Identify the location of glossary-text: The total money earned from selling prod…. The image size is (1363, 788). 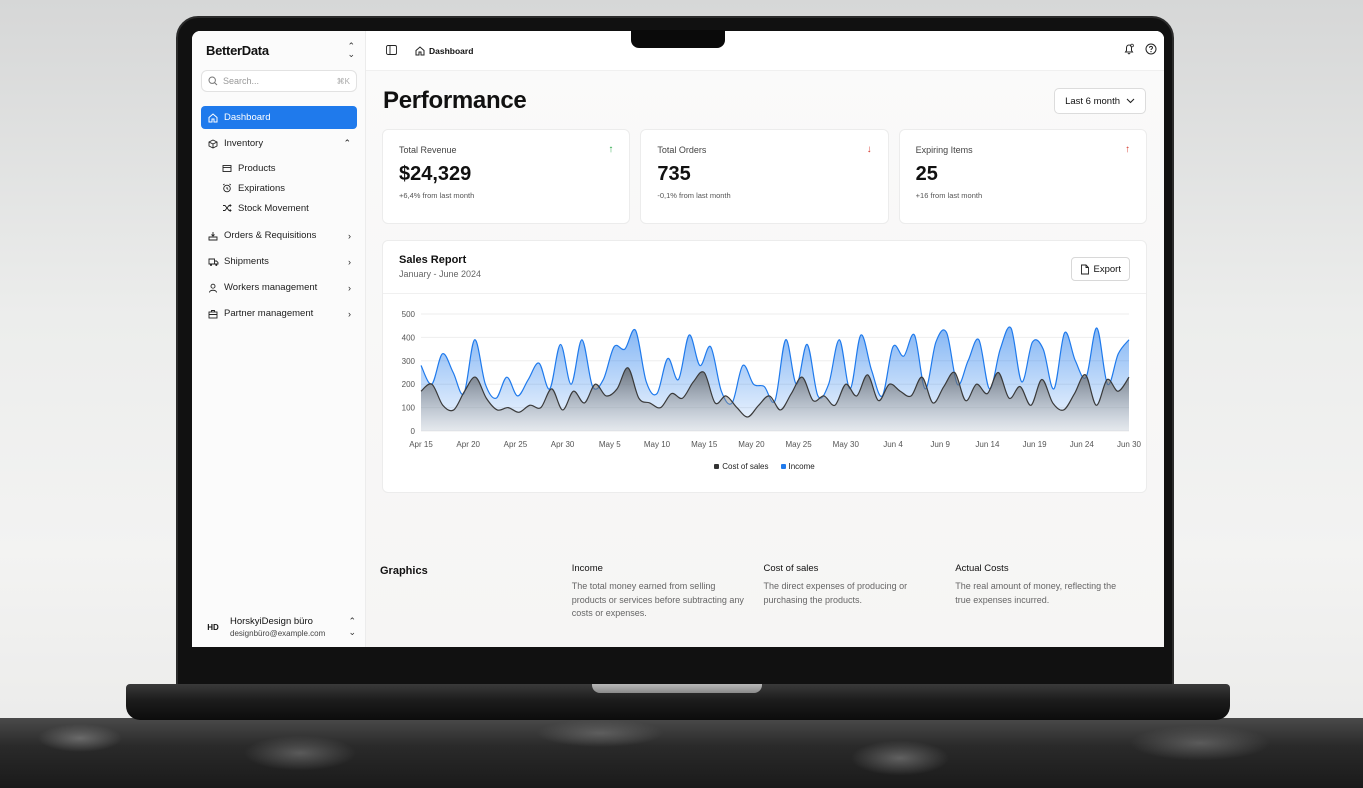
(657, 599).